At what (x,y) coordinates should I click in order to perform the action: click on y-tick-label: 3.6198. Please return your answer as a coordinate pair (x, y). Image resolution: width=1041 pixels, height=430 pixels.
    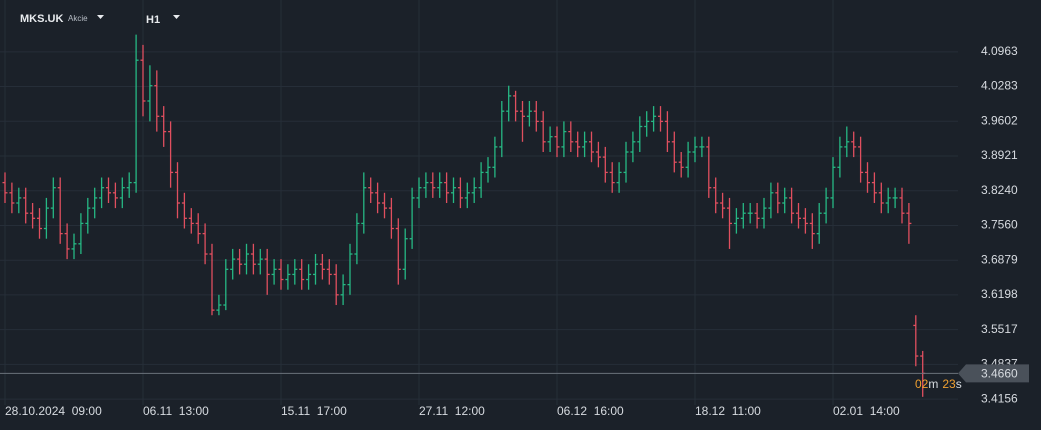
    Looking at the image, I should click on (999, 294).